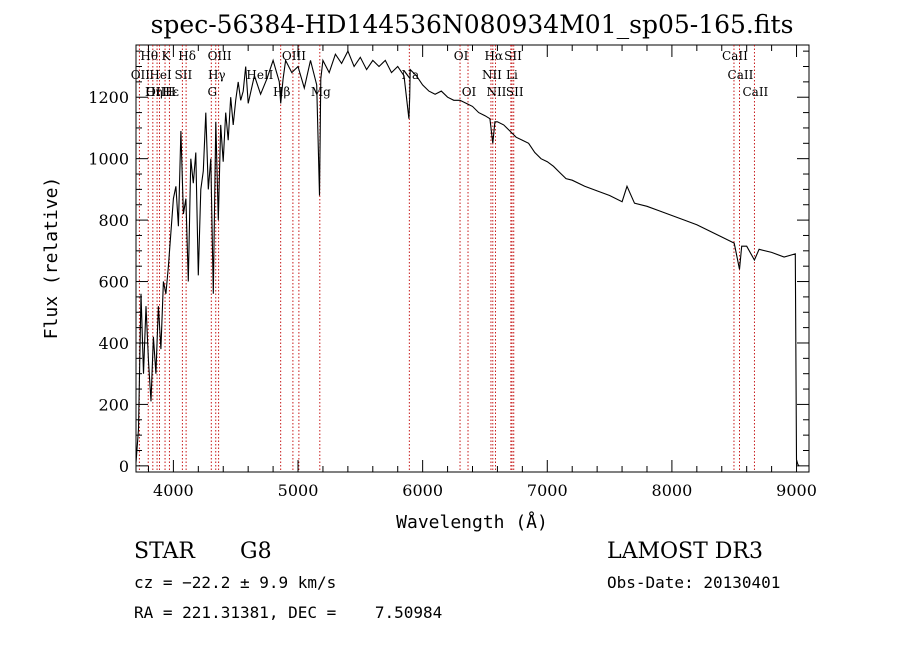 The image size is (900, 649). What do you see at coordinates (160, 75) in the screenshot?
I see `line-label: HeI` at bounding box center [160, 75].